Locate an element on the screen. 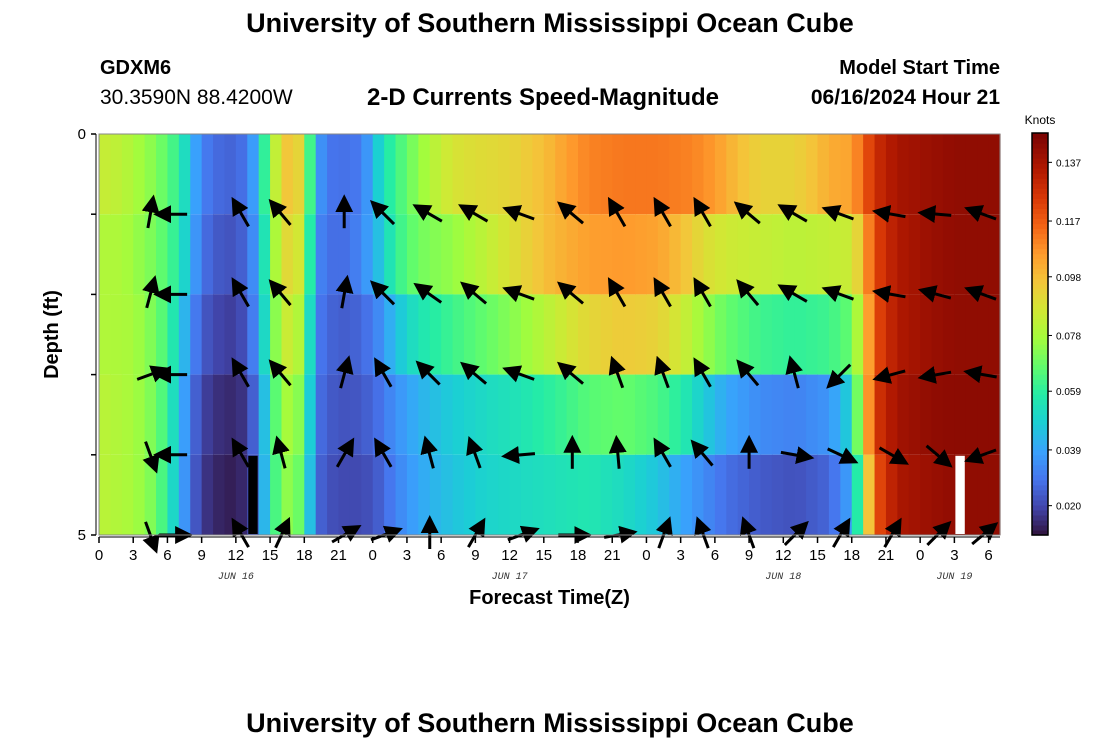 This screenshot has height=750, width=1100. station-coordinates: 30.3590N 88.4200W is located at coordinates (196, 97).